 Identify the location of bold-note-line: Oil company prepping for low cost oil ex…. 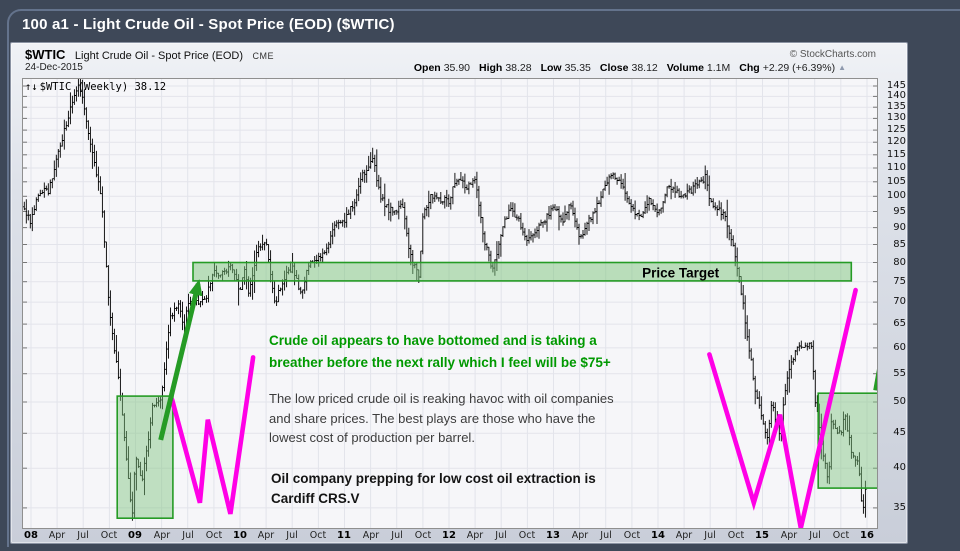
(433, 478).